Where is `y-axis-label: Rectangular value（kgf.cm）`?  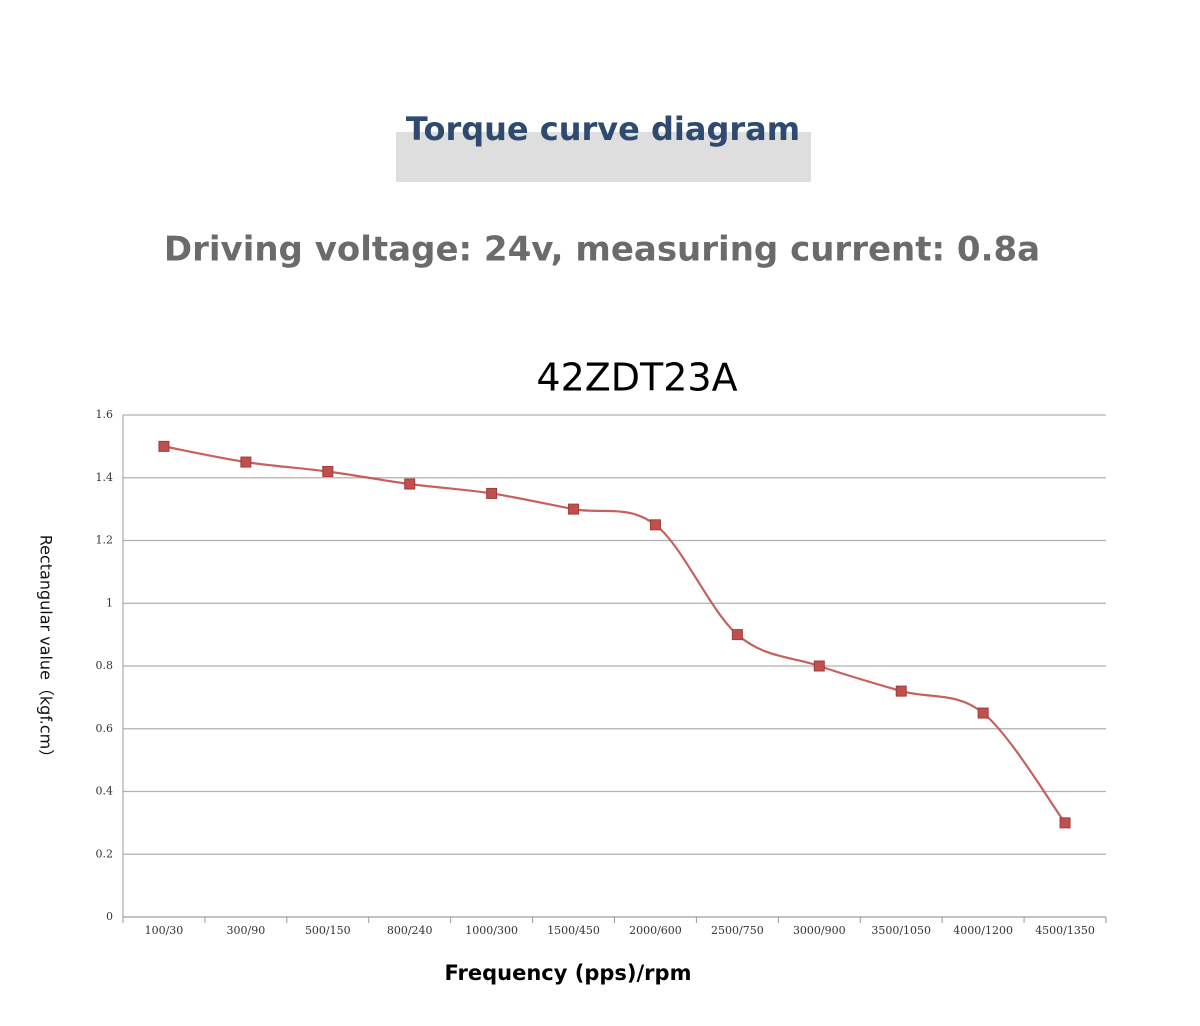 y-axis-label: Rectangular value（kgf.cm） is located at coordinates (46, 650).